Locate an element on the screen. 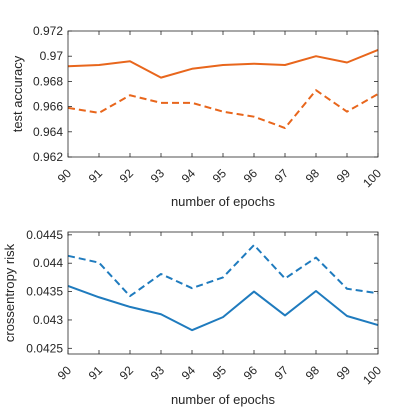 This screenshot has height=420, width=420. crossentropy-x-tick-label: 91 is located at coordinates (96, 373).